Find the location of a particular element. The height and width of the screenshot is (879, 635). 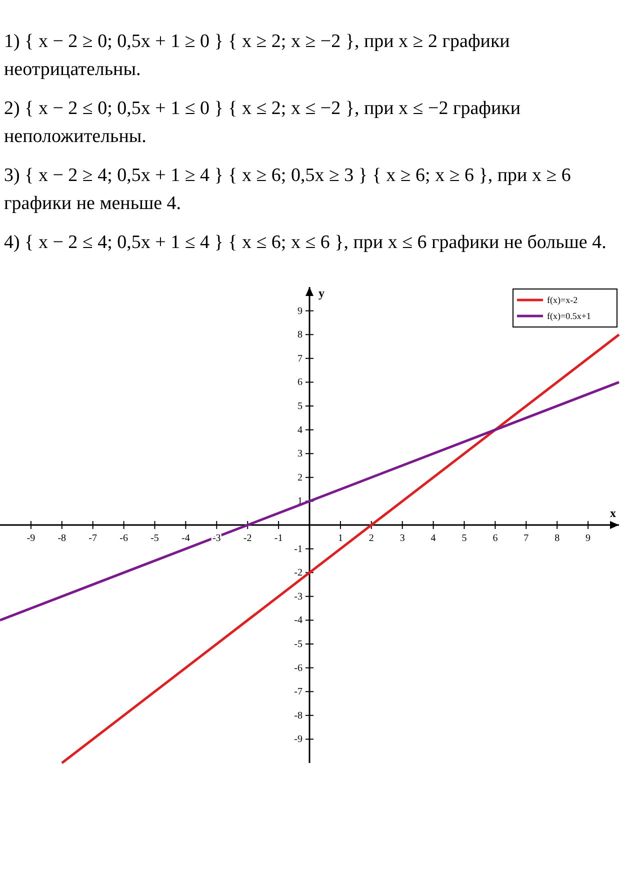

text: 4) { x − 2 ≤ 4; 0,5x + 1 ≤ 4 } { x ≤ 6; x ≤ 6 }, при x ≤ 6 графики не больше 4. is located at coordinates (306, 243).